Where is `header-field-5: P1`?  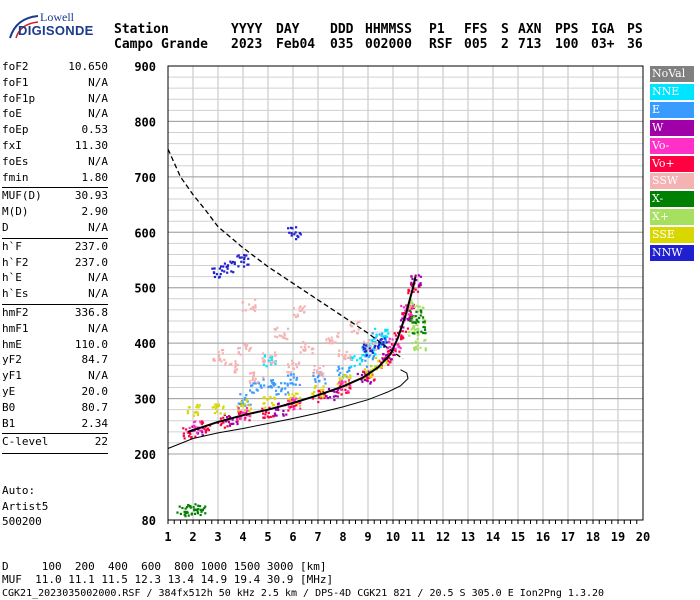
header-field-5: P1 is located at coordinates (437, 29).